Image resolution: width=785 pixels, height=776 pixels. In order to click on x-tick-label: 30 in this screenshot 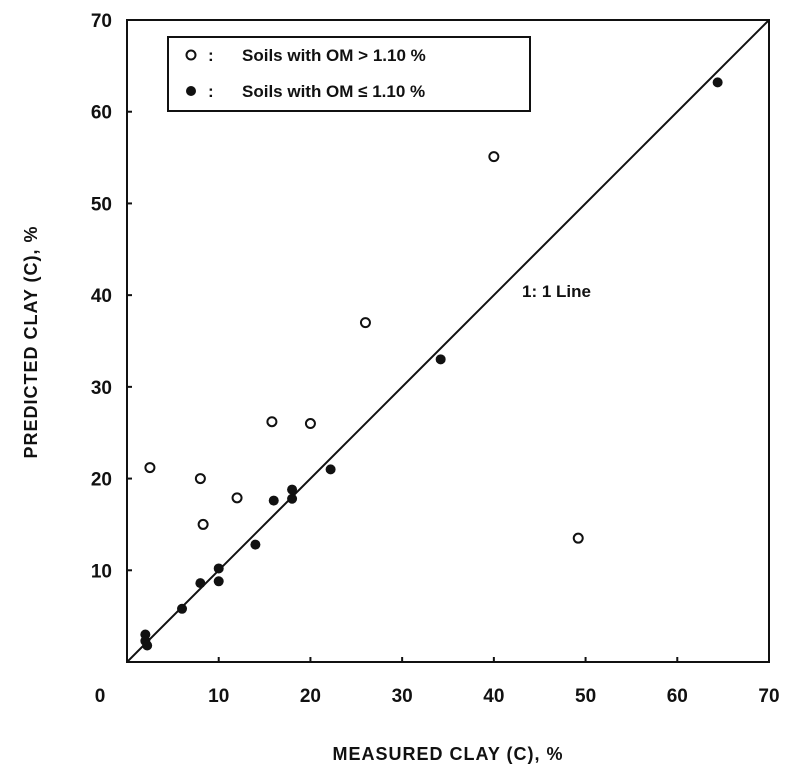, I will do `click(402, 696)`.